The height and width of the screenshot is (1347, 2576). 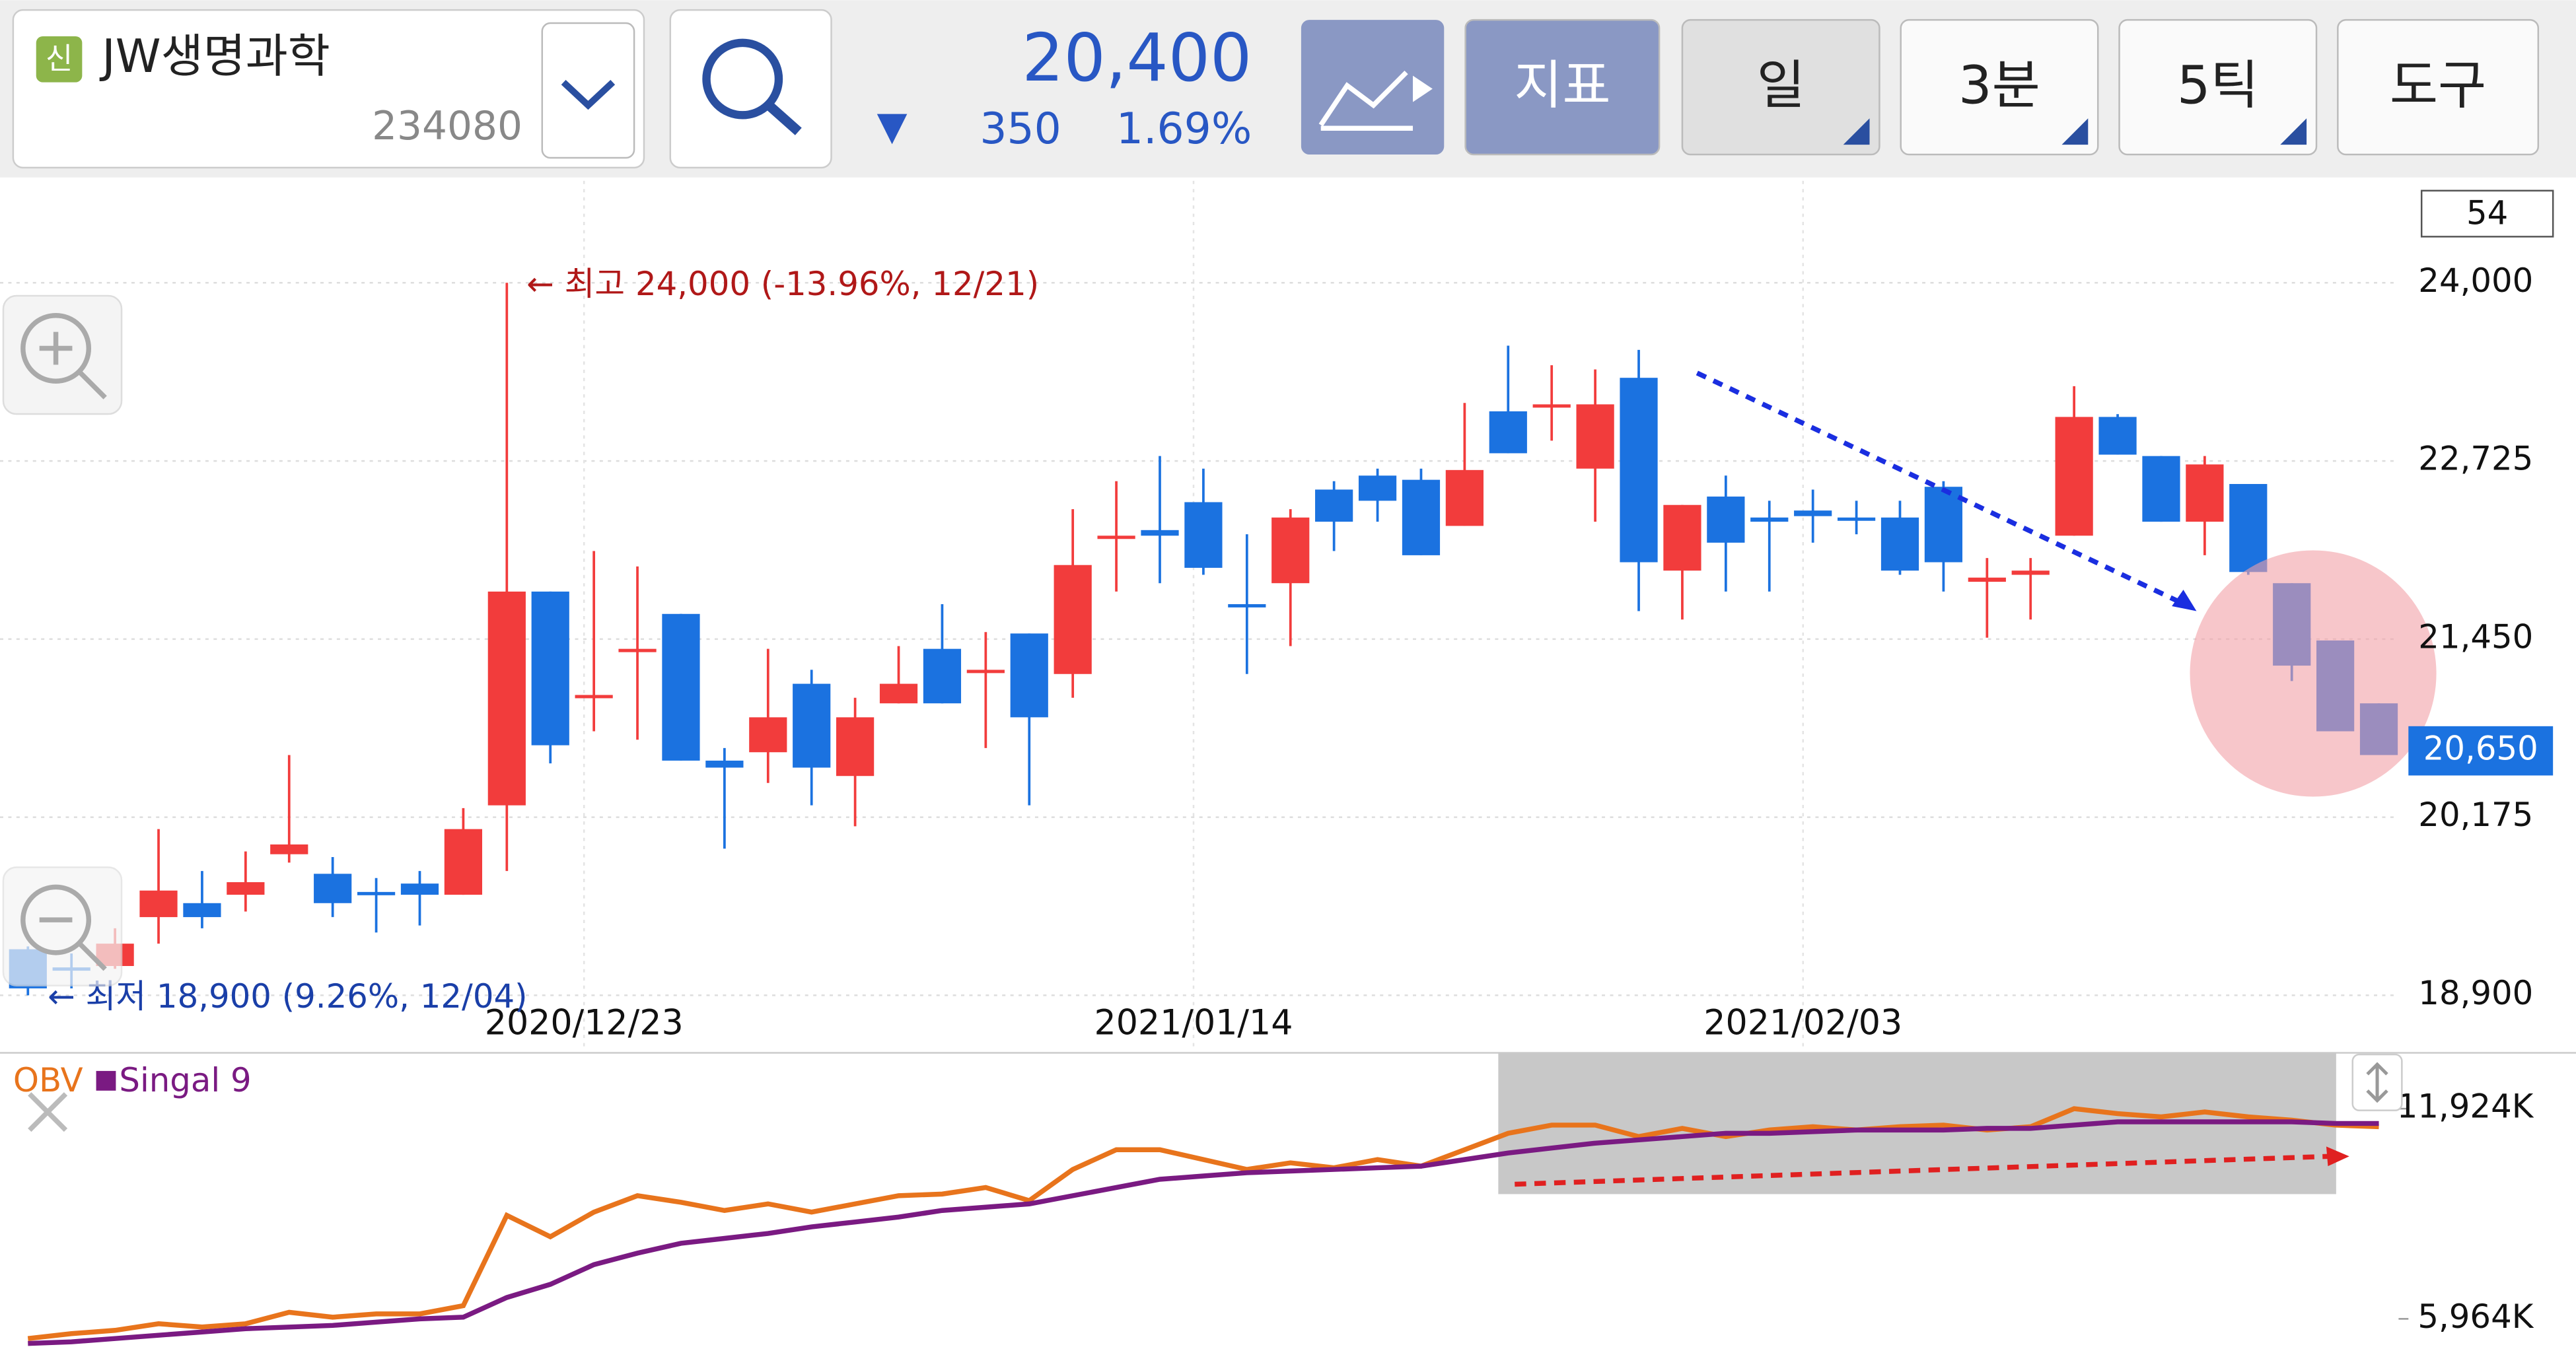 I want to click on stock-selector, so click(x=328, y=89).